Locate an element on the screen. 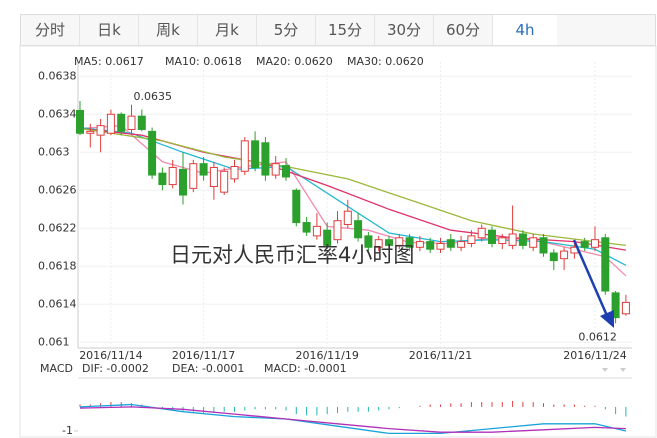 This screenshot has width=657, height=438. period-tab: 15分 is located at coordinates (345, 30).